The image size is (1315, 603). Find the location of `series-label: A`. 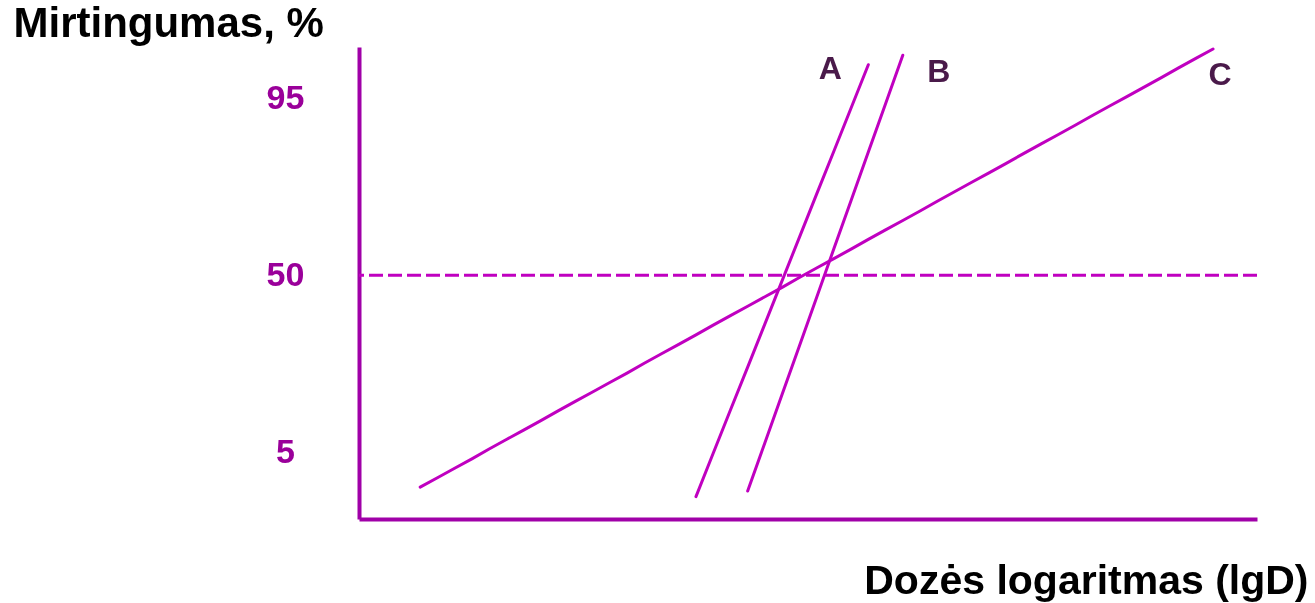

series-label: A is located at coordinates (830, 67).